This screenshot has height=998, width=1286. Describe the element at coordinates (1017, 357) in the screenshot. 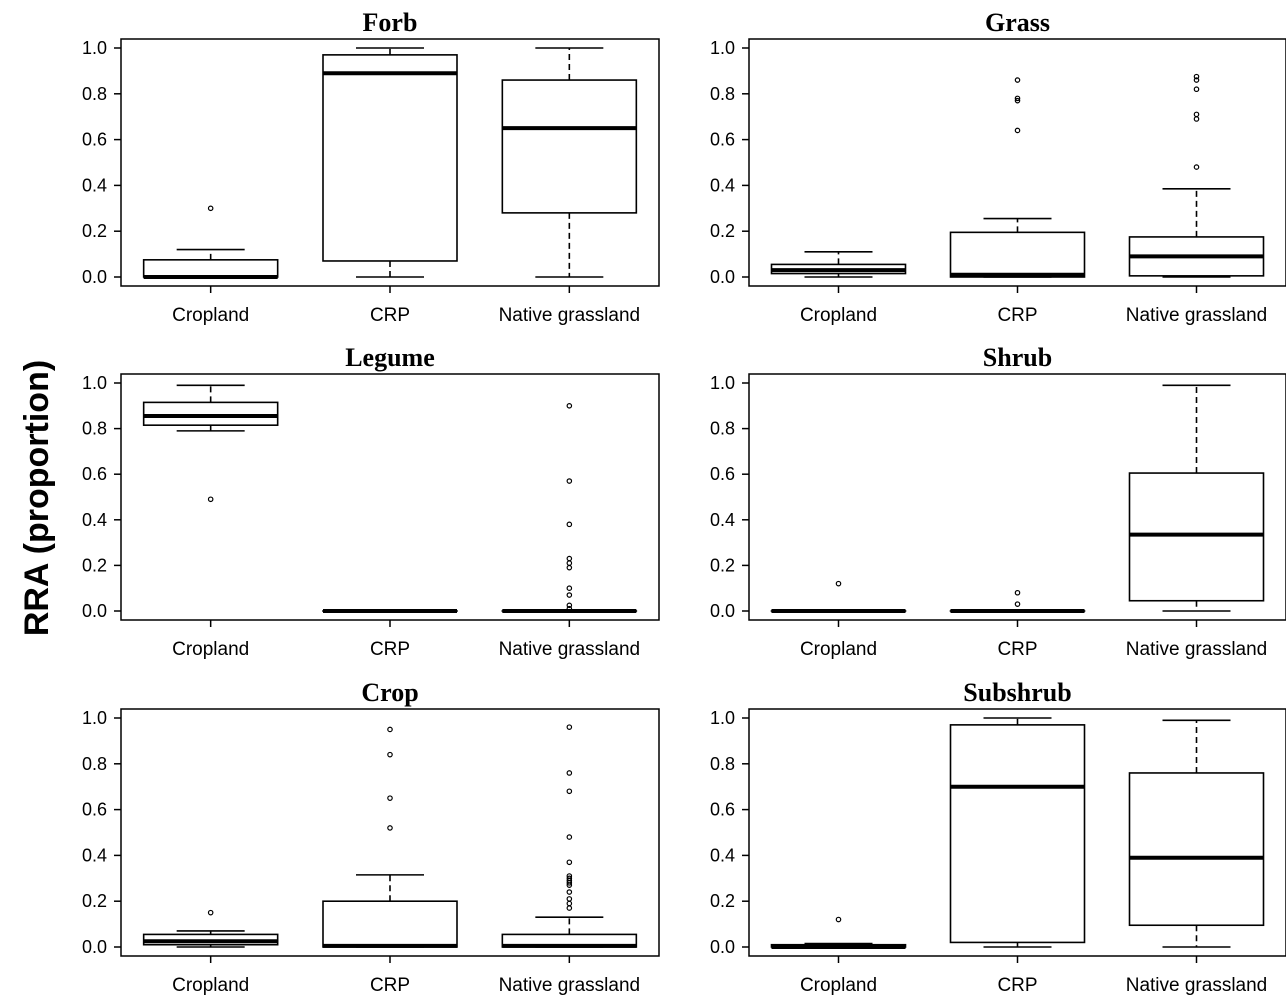

I see `panel-title: Shrub` at that location.